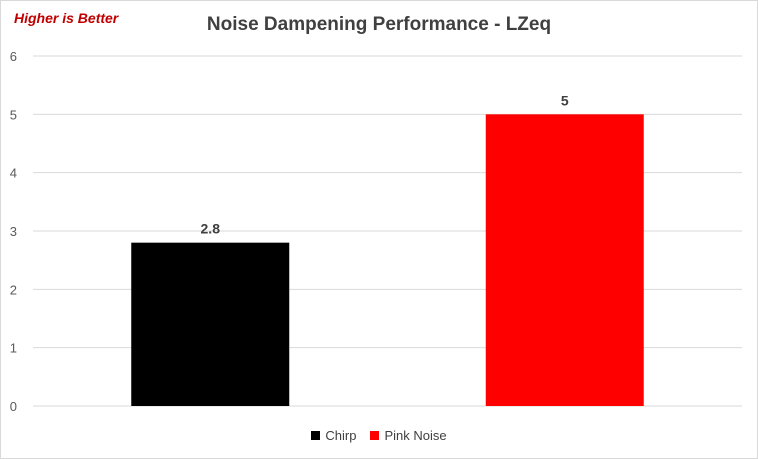  What do you see at coordinates (13, 231) in the screenshot?
I see `y-tick-label: 3` at bounding box center [13, 231].